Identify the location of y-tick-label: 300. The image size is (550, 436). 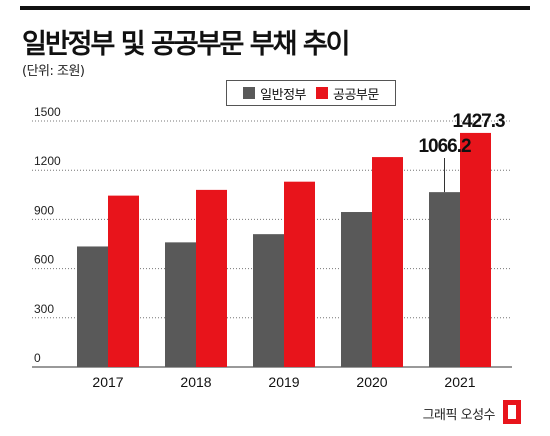
(44, 309).